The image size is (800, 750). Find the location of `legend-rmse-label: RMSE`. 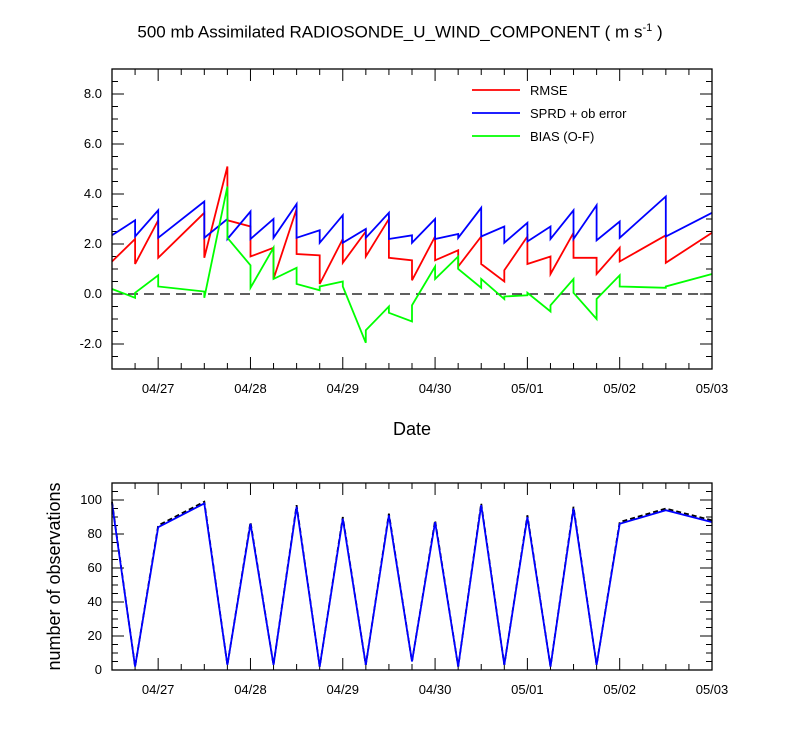

legend-rmse-label: RMSE is located at coordinates (549, 90).